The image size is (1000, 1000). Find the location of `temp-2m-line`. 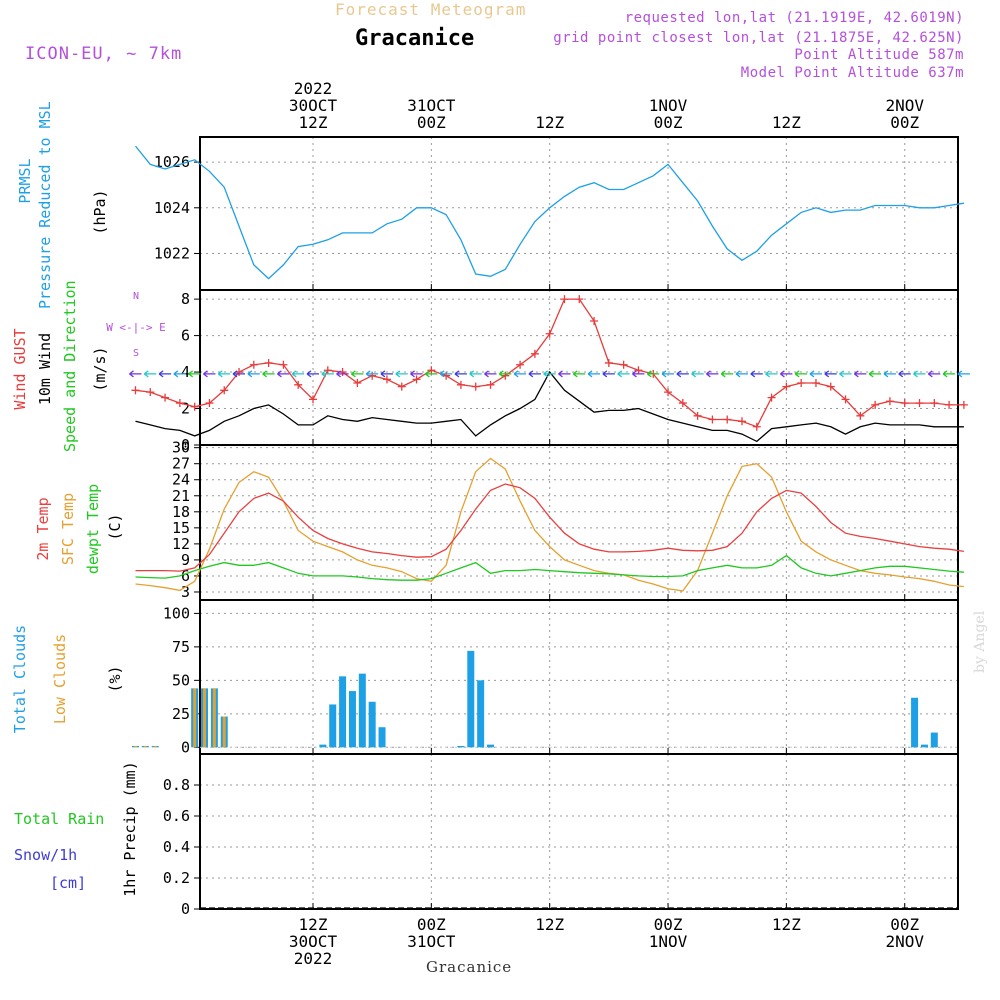

temp-2m-line is located at coordinates (549, 527).